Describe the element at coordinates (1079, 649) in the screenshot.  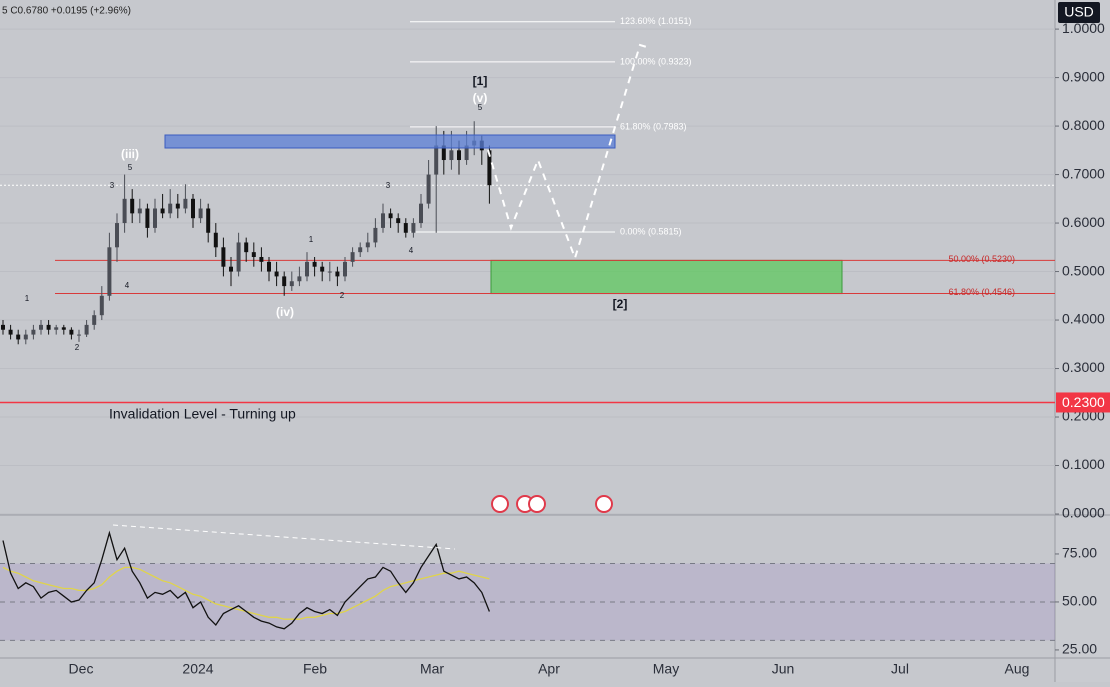
I see `rsi-y-tick-label: 25.00` at that location.